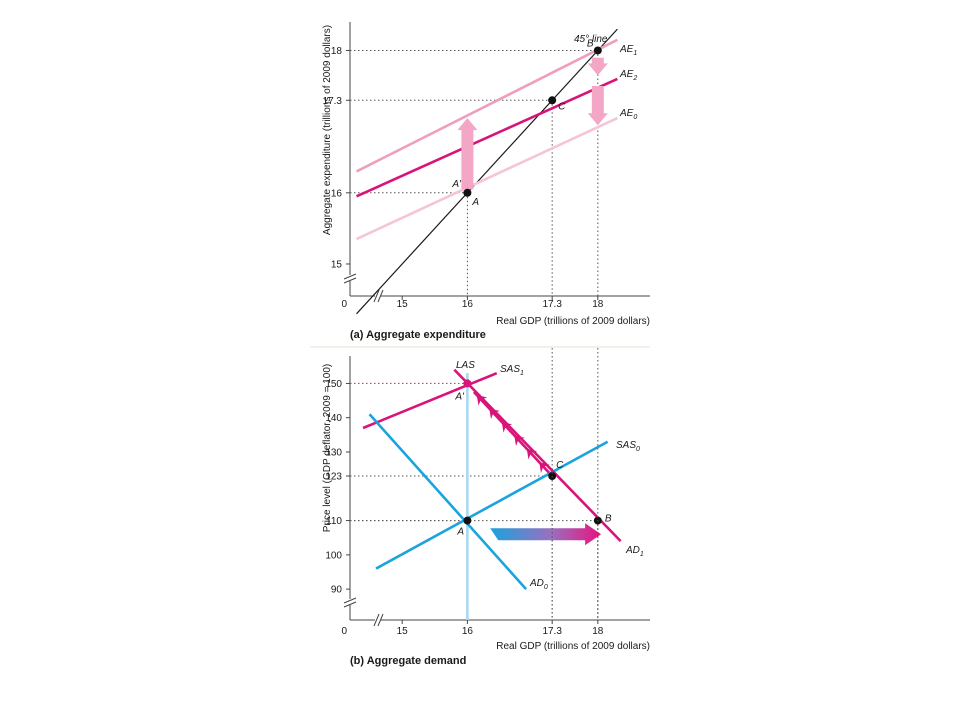 This screenshot has height=720, width=960. What do you see at coordinates (408, 661) in the screenshot?
I see `panel-caption: (b) Aggregate demand` at bounding box center [408, 661].